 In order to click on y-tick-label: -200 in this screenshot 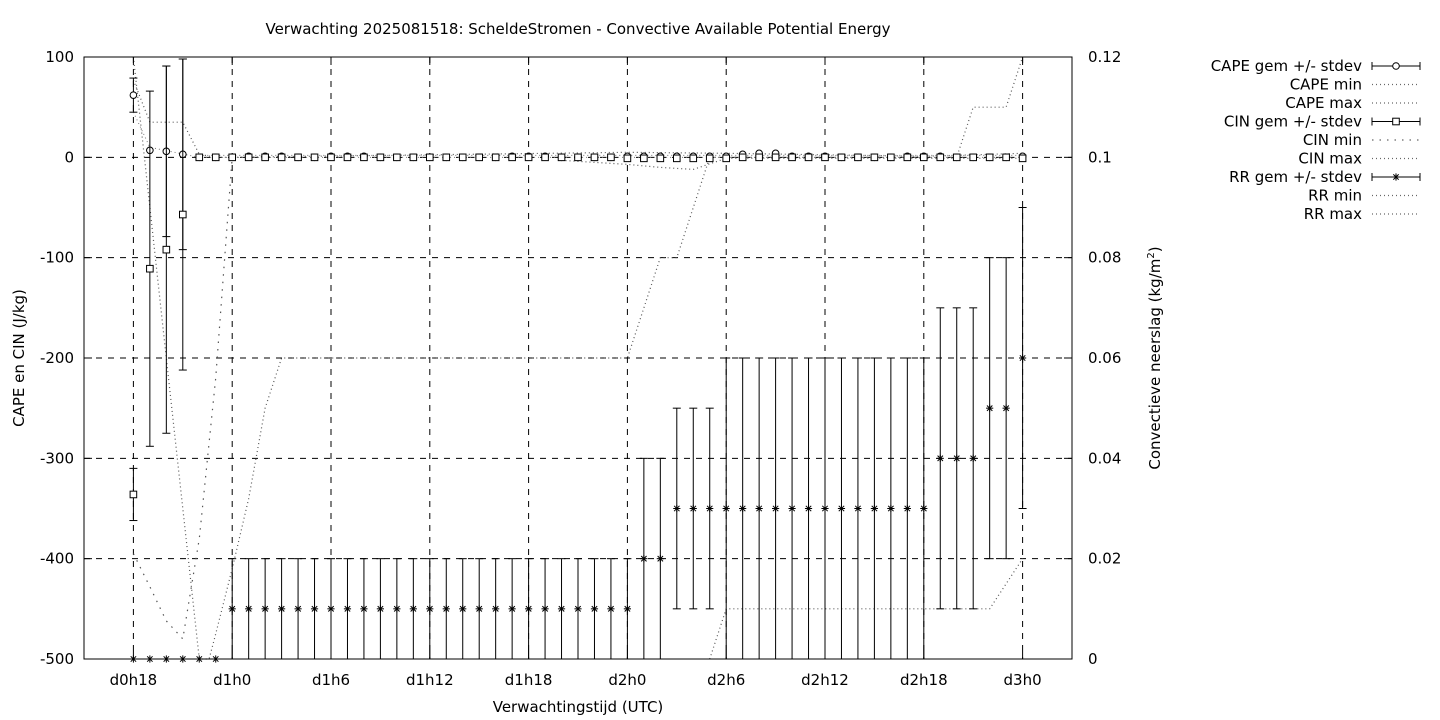, I will do `click(57, 358)`.